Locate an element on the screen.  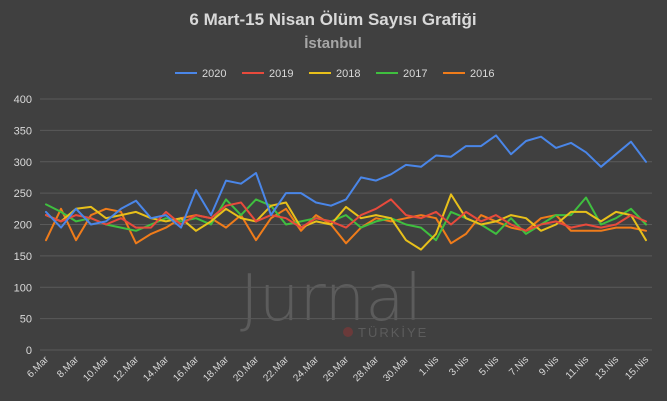
y-tick-label: 150 is located at coordinates (23, 257).